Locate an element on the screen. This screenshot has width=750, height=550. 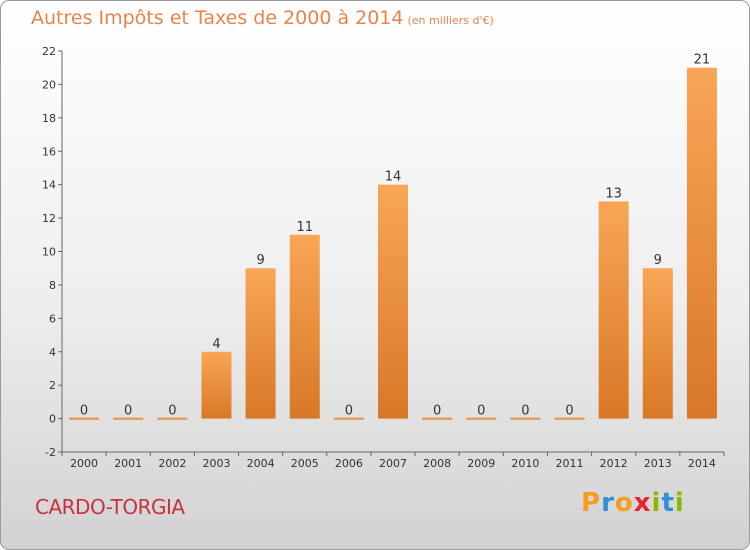
x-tick-label: 2014 is located at coordinates (702, 463).